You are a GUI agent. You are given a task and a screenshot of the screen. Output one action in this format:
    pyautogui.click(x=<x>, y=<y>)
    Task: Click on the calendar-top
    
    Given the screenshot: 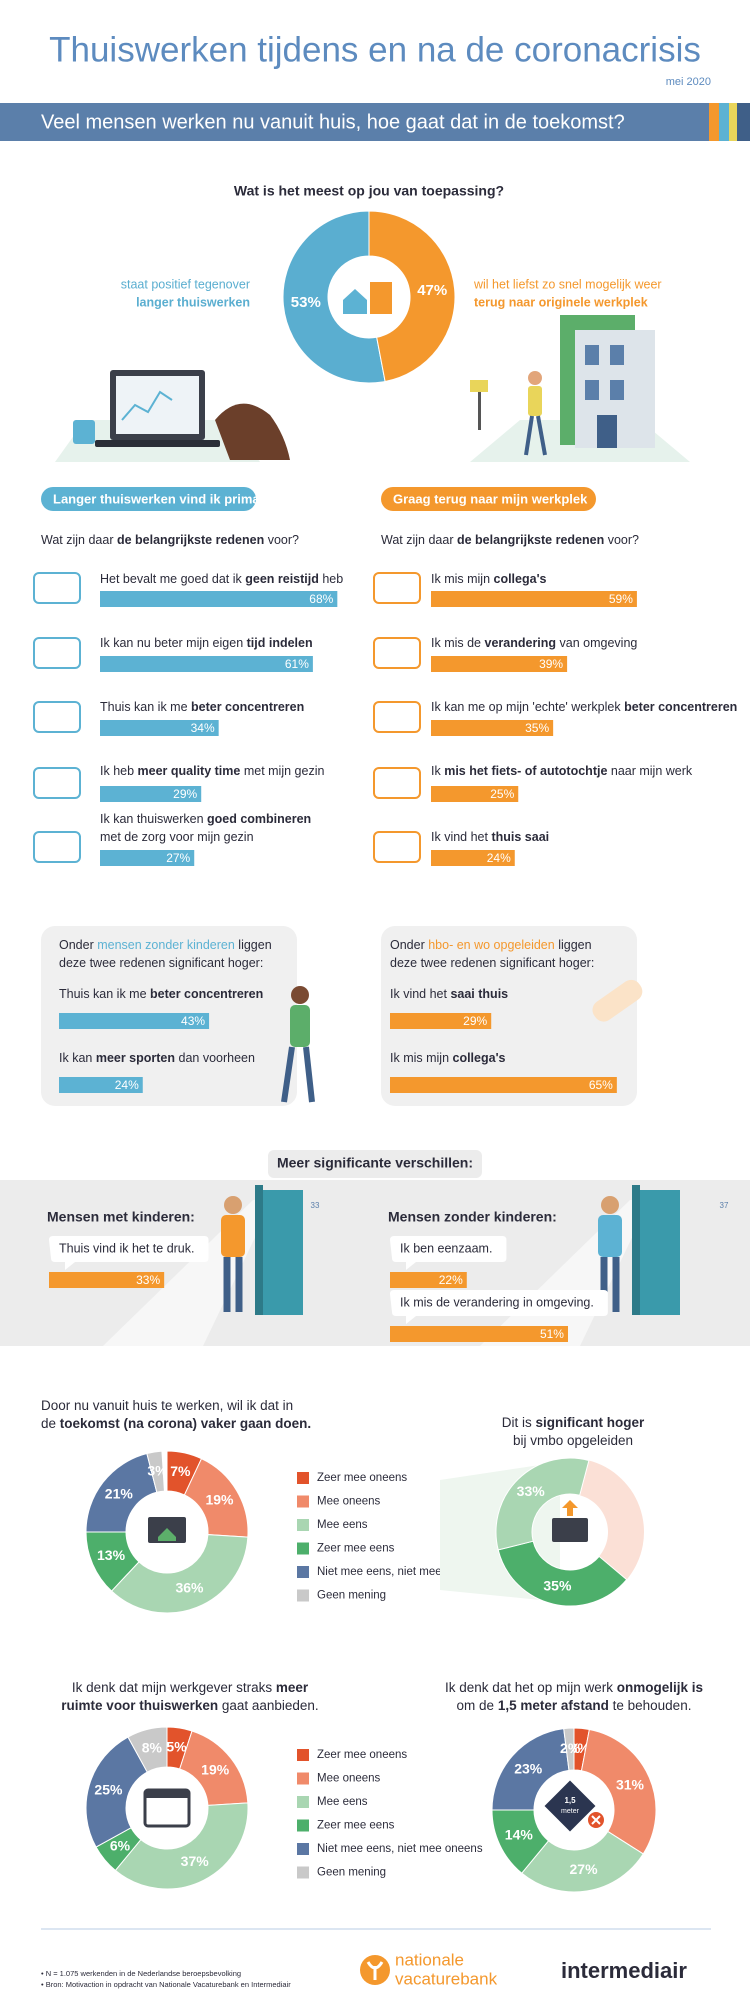 What is the action you would take?
    pyautogui.click(x=167, y=1794)
    